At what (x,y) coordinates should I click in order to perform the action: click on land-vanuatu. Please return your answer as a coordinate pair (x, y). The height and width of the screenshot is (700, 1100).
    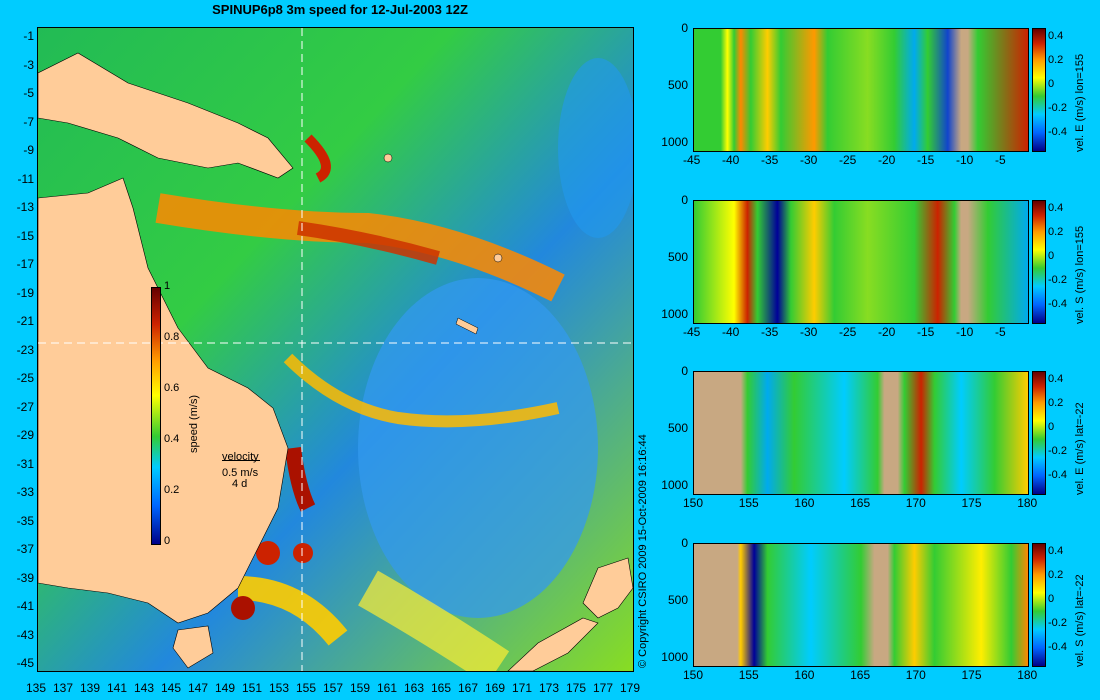
    Looking at the image, I should click on (498, 258).